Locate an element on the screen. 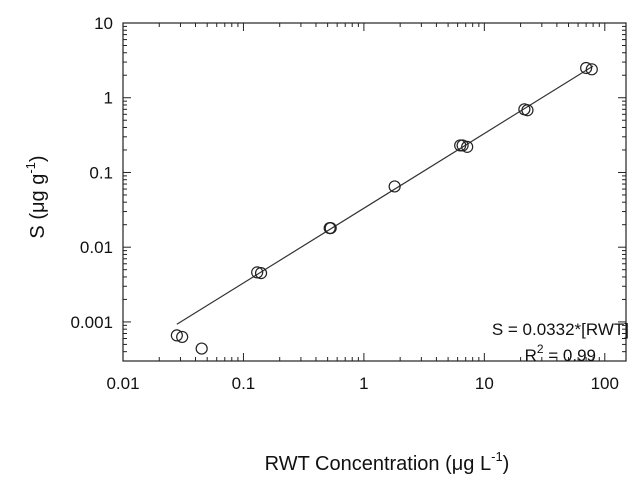  x-tick-label: 10 is located at coordinates (484, 383).